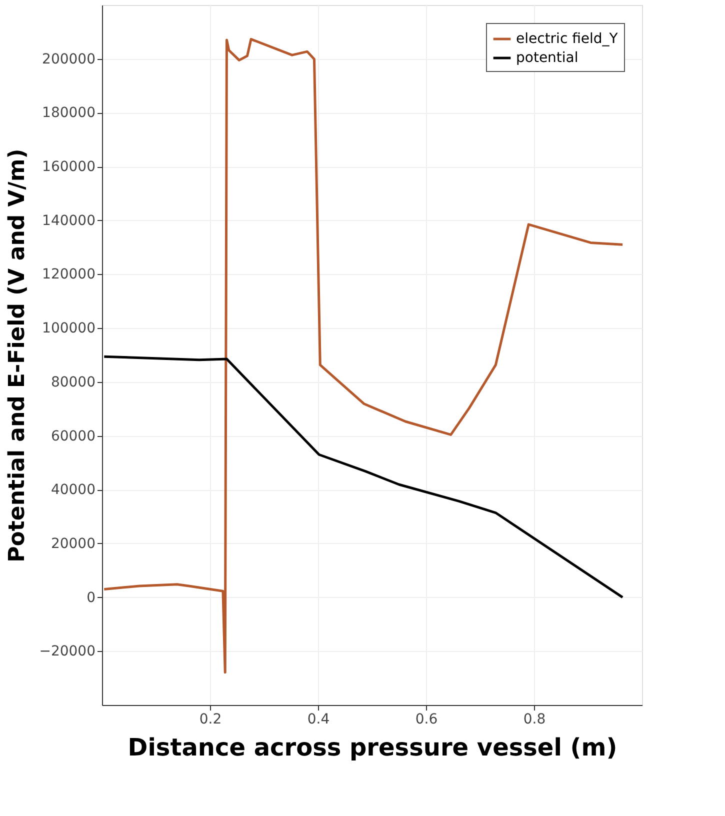 This screenshot has height=816, width=725. Describe the element at coordinates (318, 720) in the screenshot. I see `x-tick-label: 0.4` at that location.